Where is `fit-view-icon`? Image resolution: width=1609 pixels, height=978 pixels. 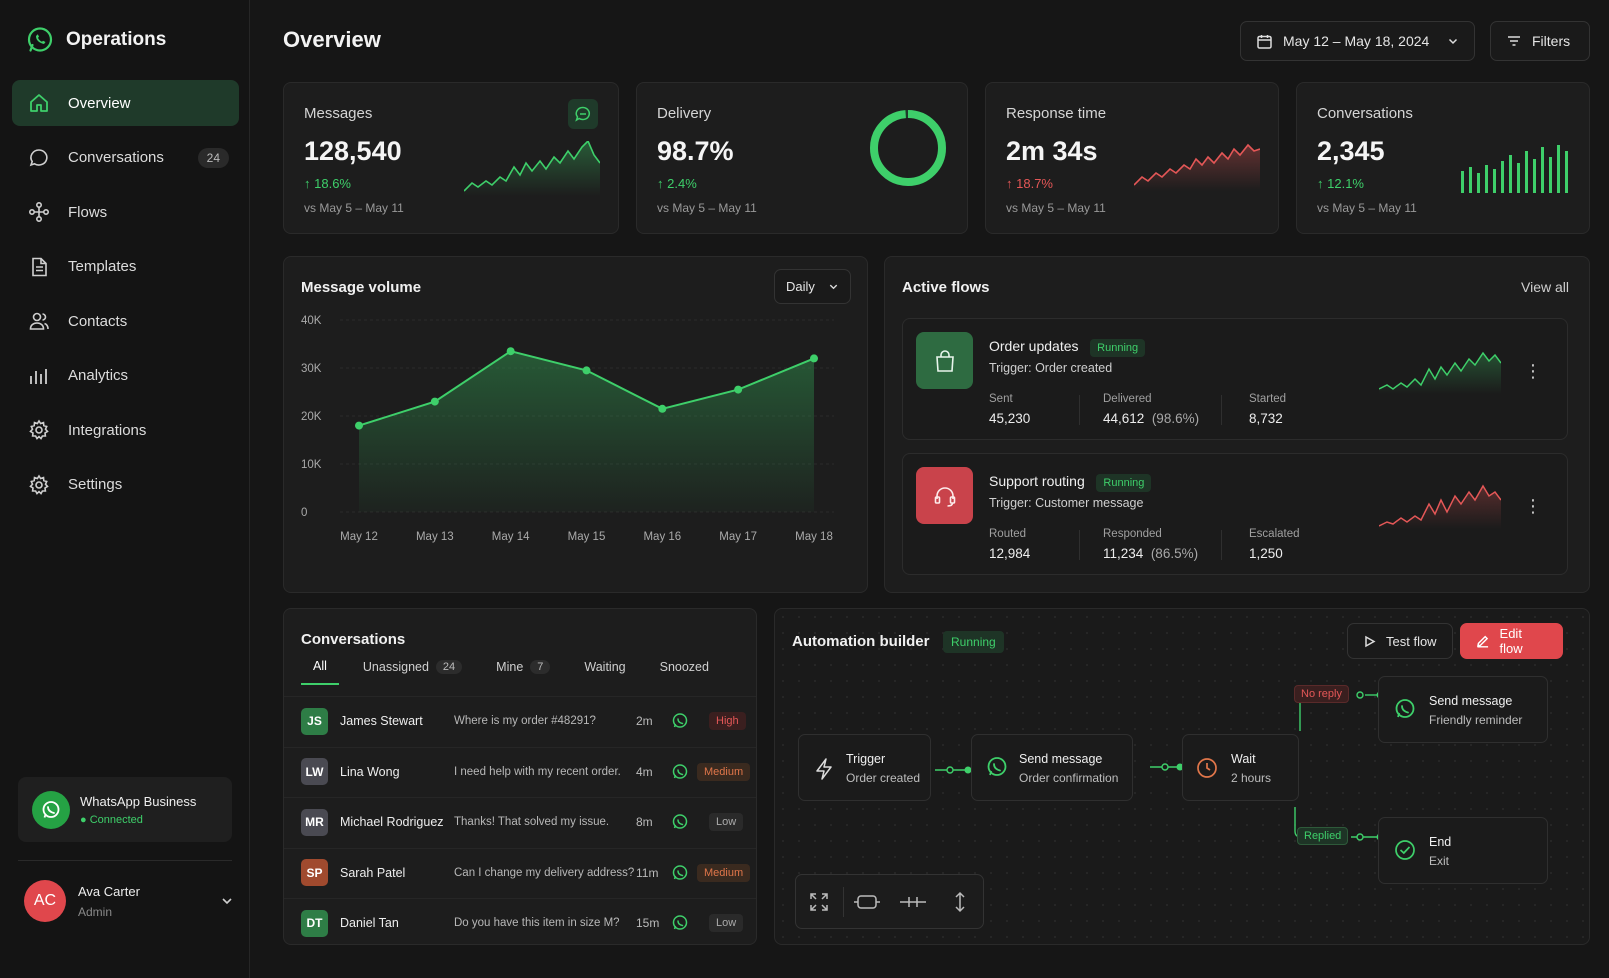 fit-view-icon is located at coordinates (819, 902).